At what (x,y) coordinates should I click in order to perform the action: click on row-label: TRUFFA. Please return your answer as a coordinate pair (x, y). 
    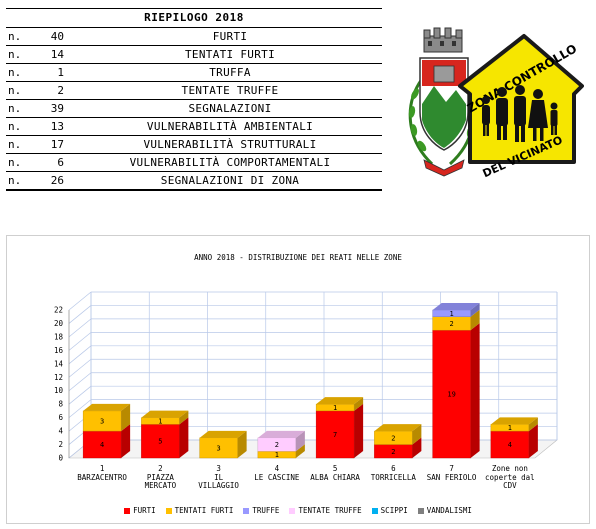
    Looking at the image, I should click on (230, 72).